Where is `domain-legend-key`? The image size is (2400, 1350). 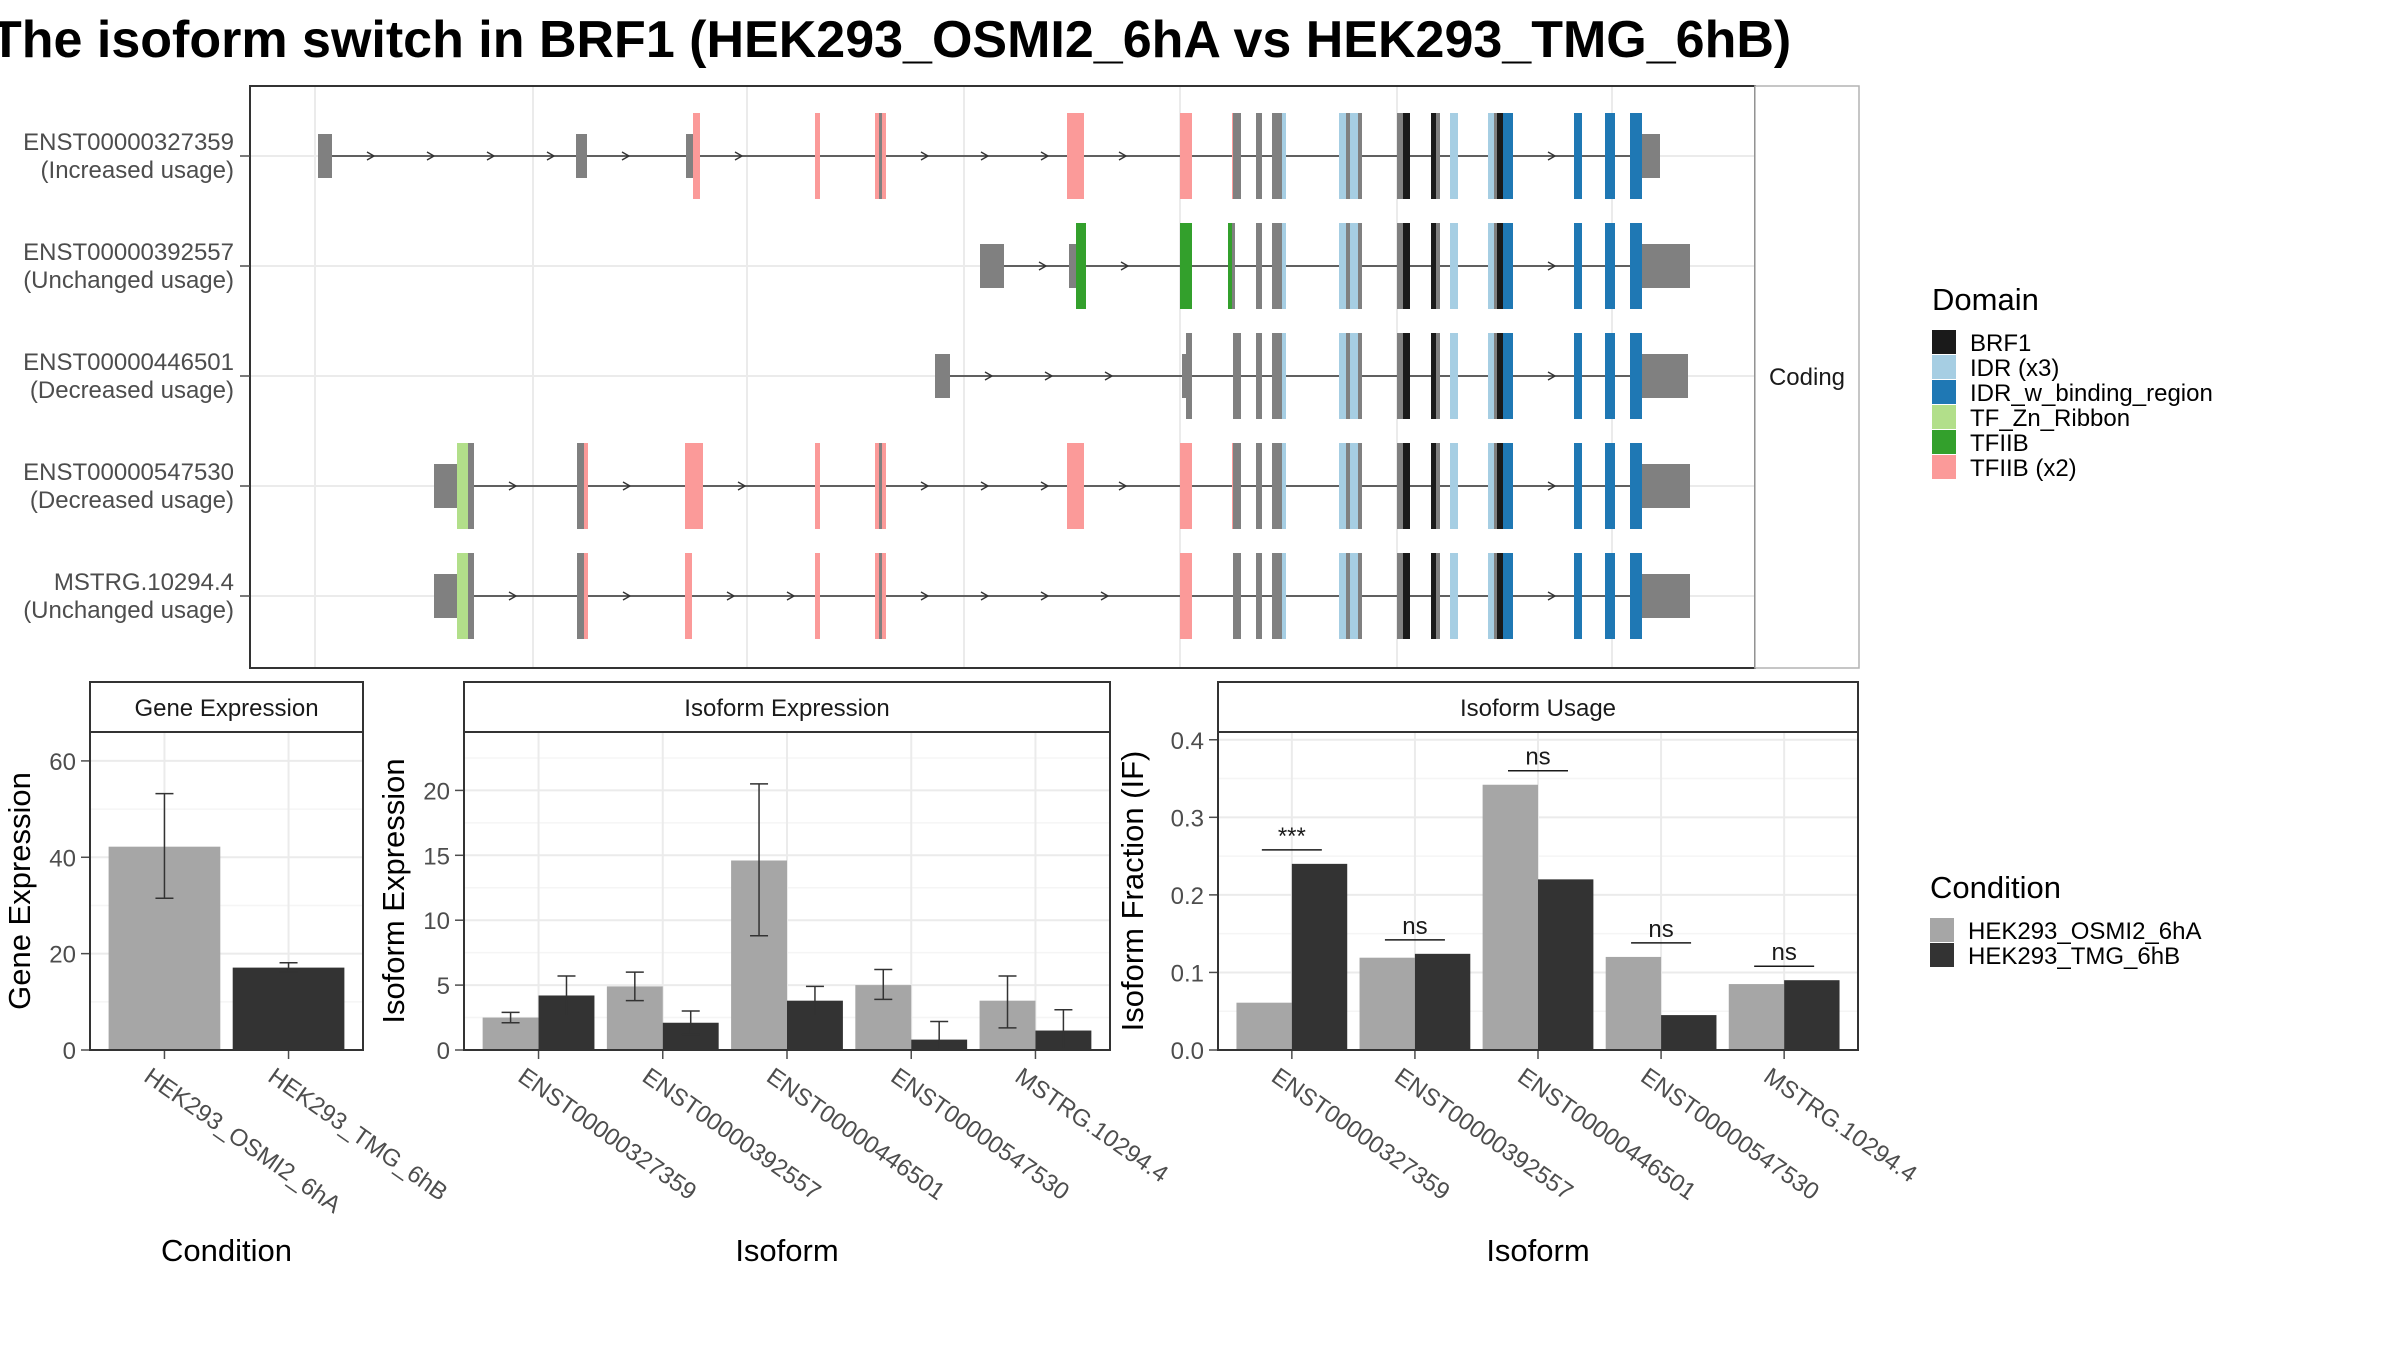
domain-legend-key is located at coordinates (1944, 392).